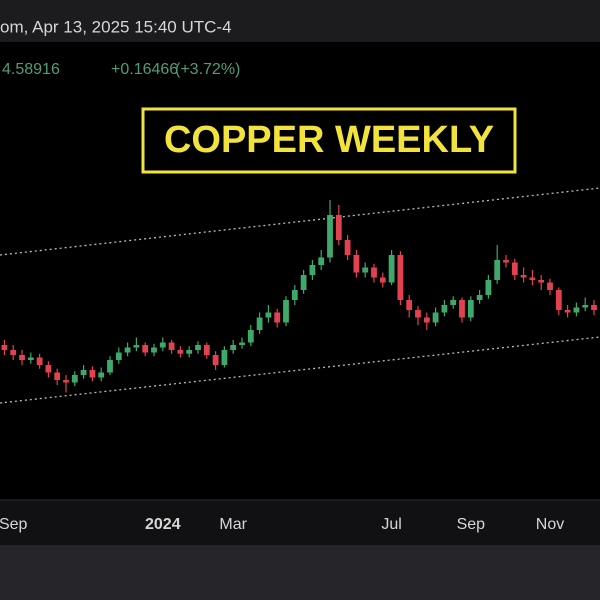 The height and width of the screenshot is (600, 600). What do you see at coordinates (163, 524) in the screenshot?
I see `x-tick-label: 2024` at bounding box center [163, 524].